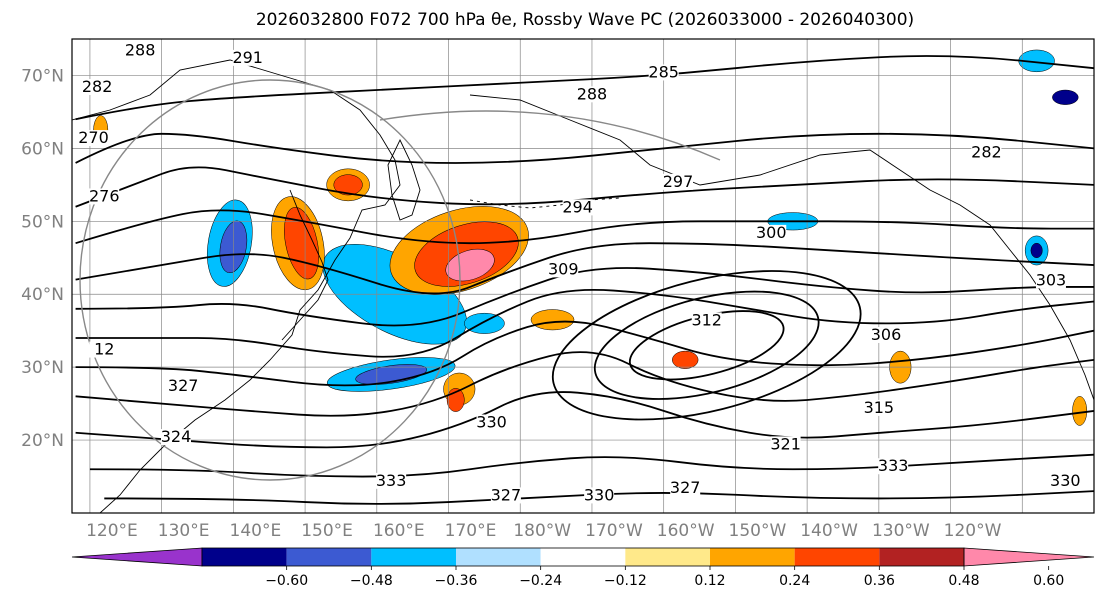 The height and width of the screenshot is (606, 1105). Describe the element at coordinates (686, 531) in the screenshot. I see `longitude-tick-label: 160°W` at that location.